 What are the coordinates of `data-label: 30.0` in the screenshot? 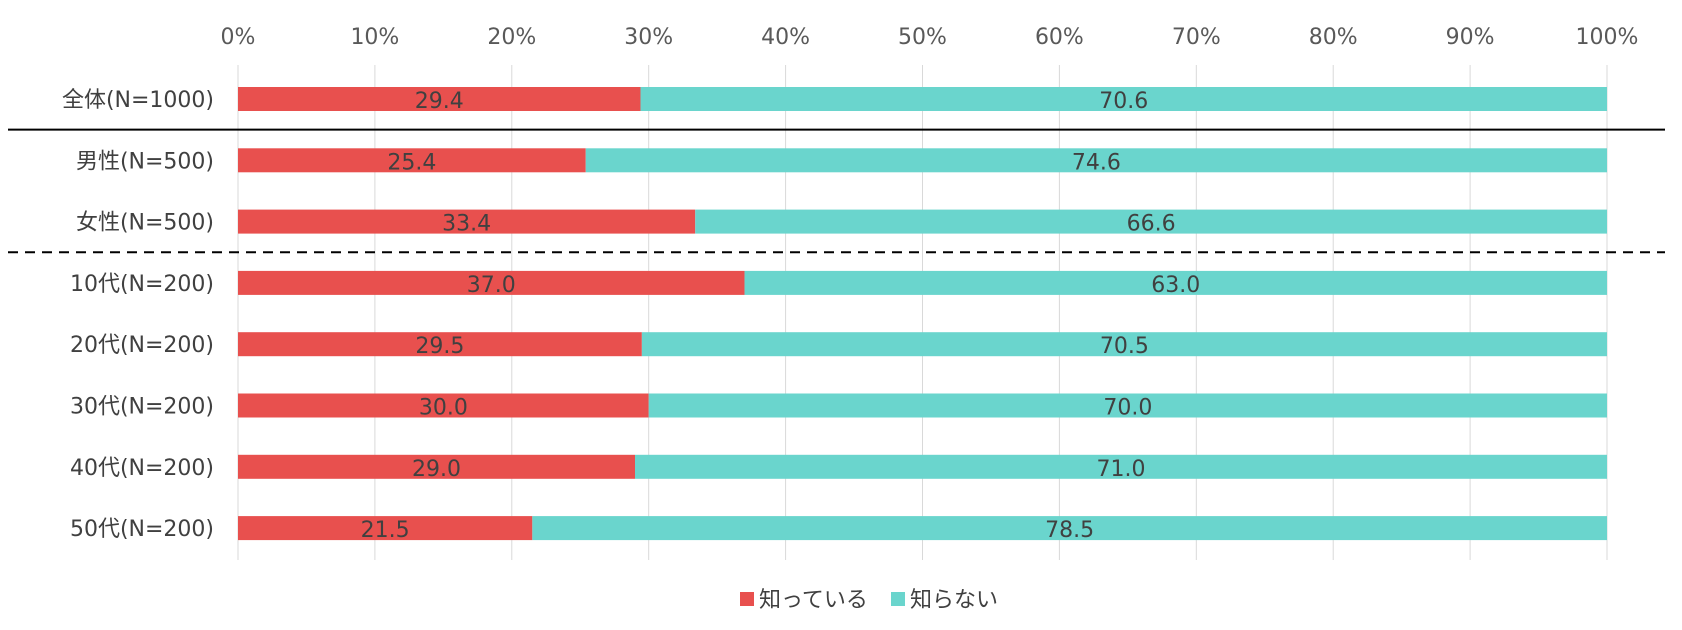 It's located at (443, 408).